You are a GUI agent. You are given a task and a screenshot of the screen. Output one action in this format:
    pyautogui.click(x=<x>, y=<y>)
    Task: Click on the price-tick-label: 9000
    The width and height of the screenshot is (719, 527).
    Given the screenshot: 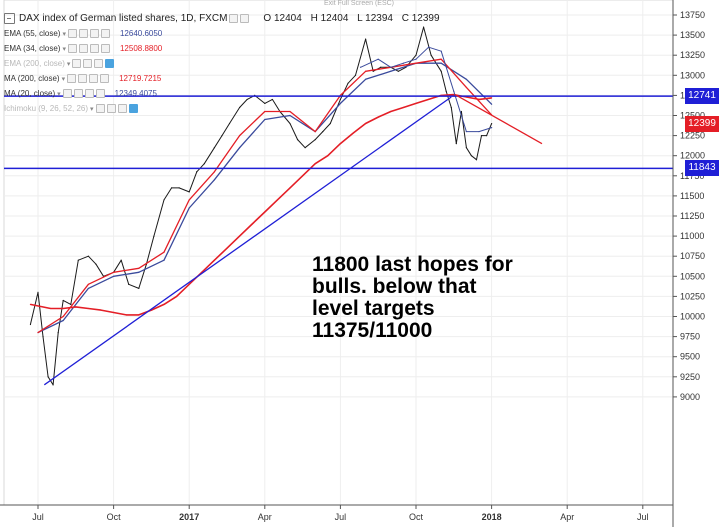 What is the action you would take?
    pyautogui.click(x=690, y=397)
    